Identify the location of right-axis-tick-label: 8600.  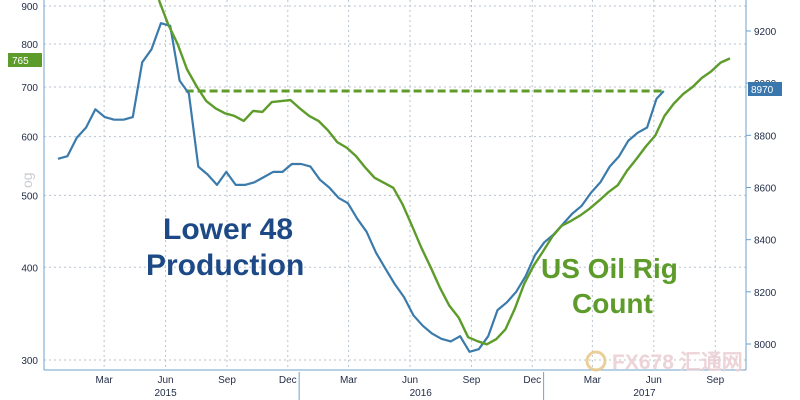
(765, 189).